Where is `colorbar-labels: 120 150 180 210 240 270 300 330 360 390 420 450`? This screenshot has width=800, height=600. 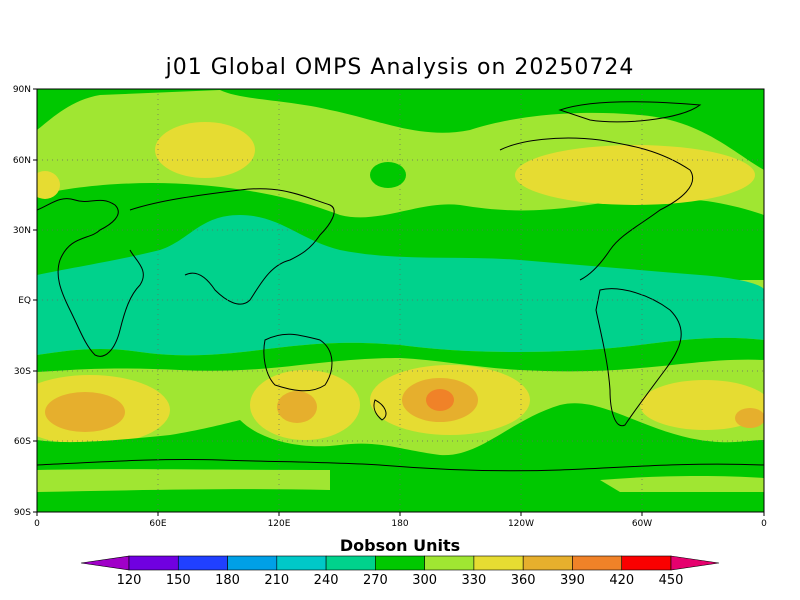
colorbar-labels: 120 150 180 210 240 270 300 330 360 390 420 450 is located at coordinates (400, 580).